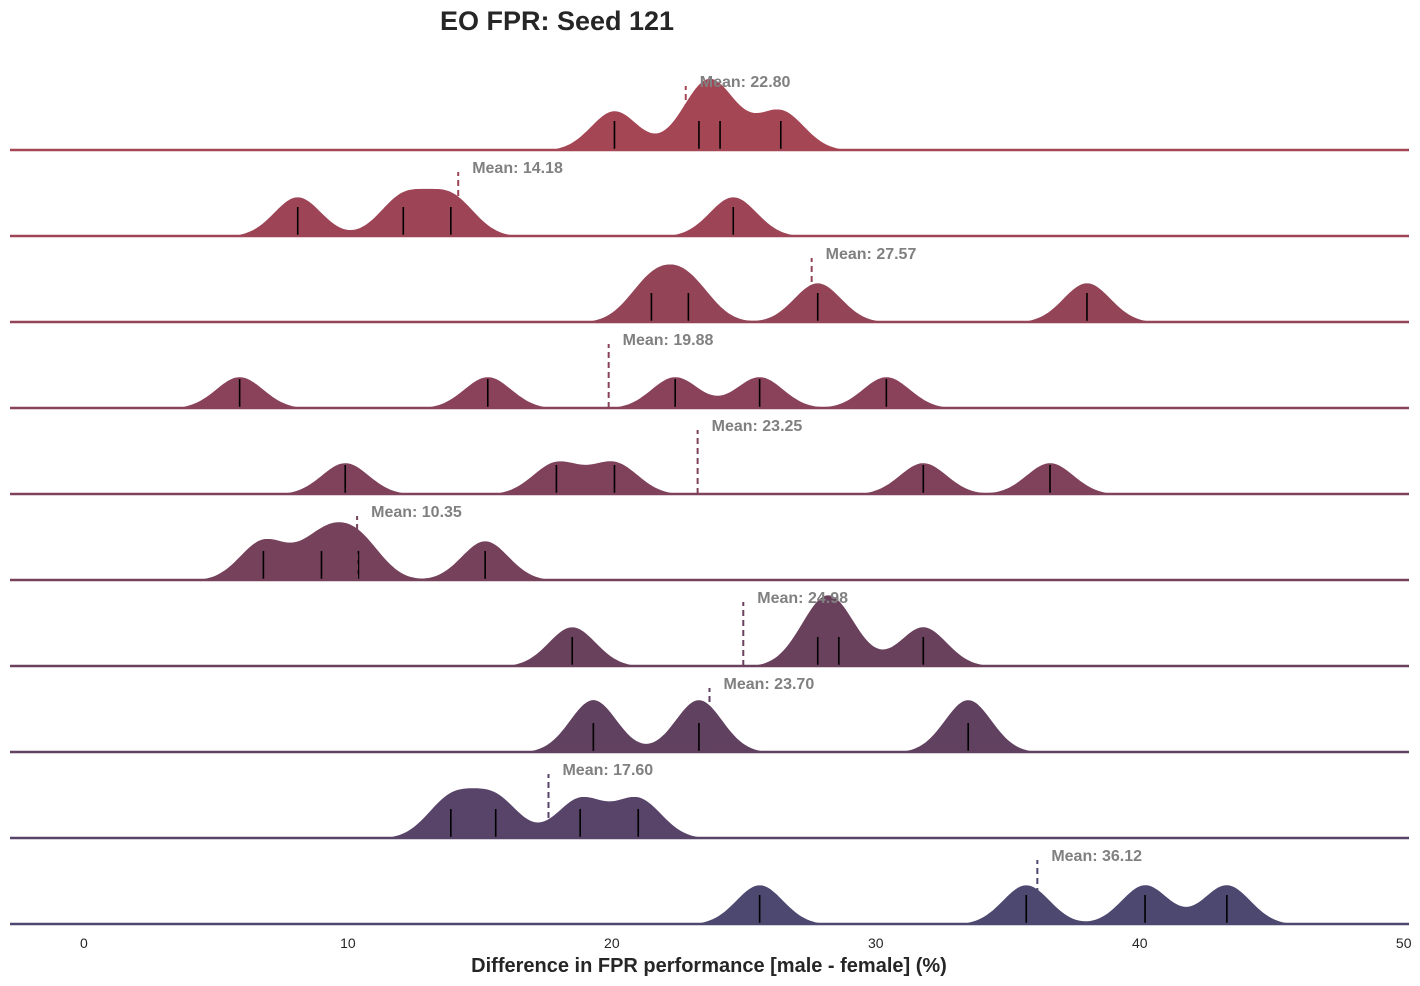 The width and height of the screenshot is (1420, 986). What do you see at coordinates (709, 371) in the screenshot?
I see `ridge-4: Mean: 19.88` at bounding box center [709, 371].